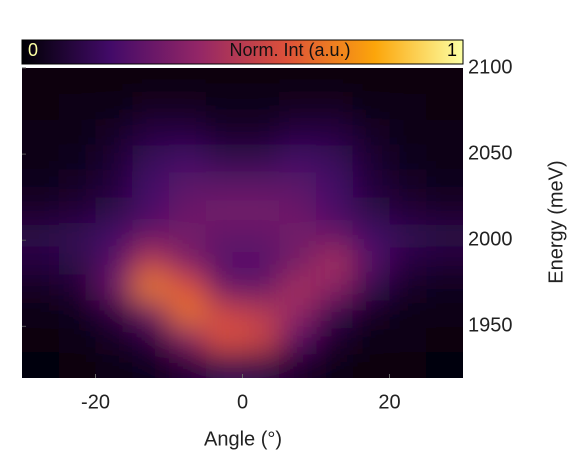  What do you see at coordinates (490, 153) in the screenshot?
I see `y-tick-label: 2050` at bounding box center [490, 153].